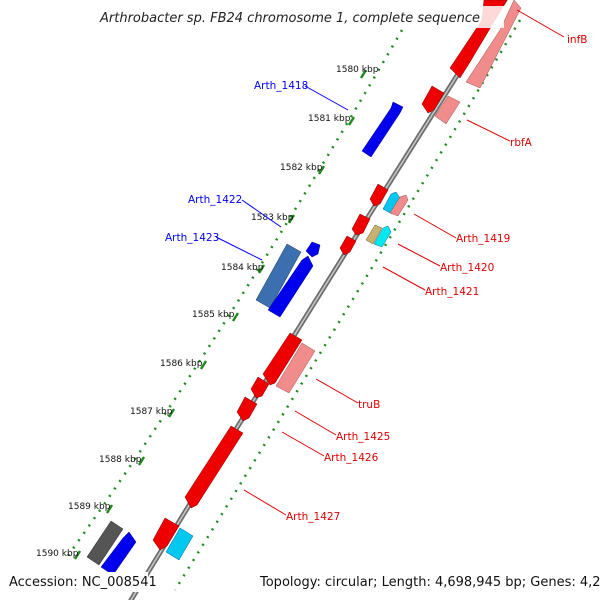 This screenshot has width=600, height=600. I want to click on label-infB: infB, so click(577, 40).